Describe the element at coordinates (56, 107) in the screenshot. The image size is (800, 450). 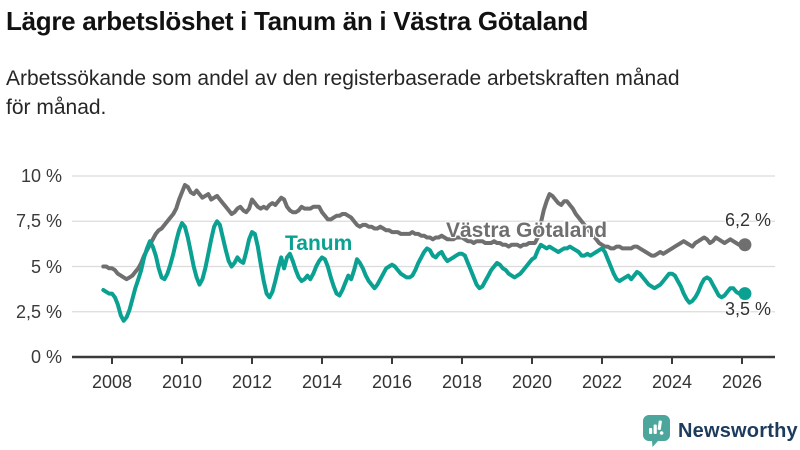
I see `subtitle-line-2: för månad.` at that location.